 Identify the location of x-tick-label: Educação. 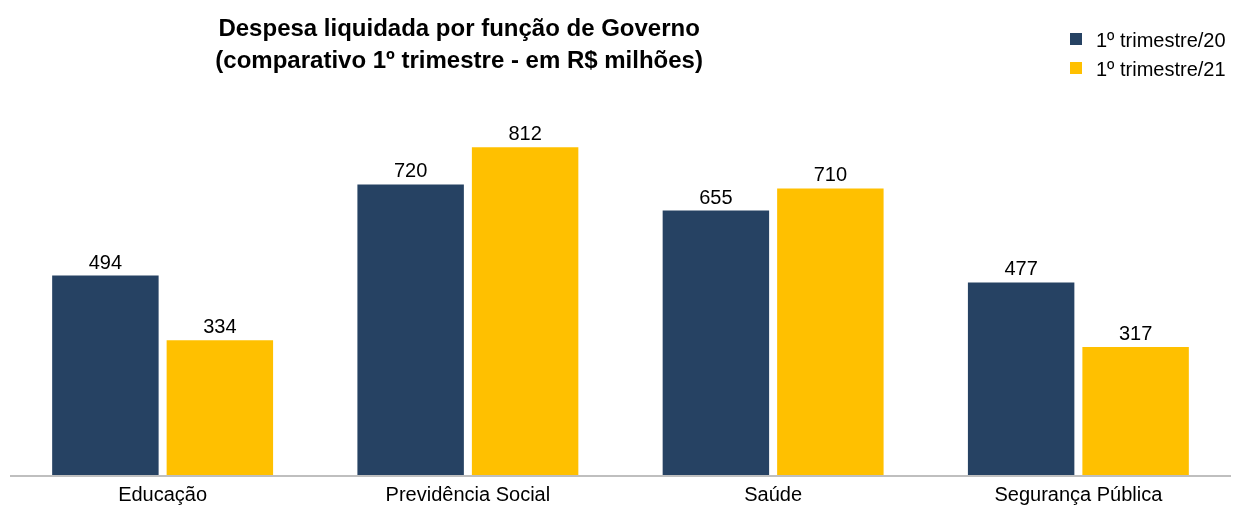
(163, 493).